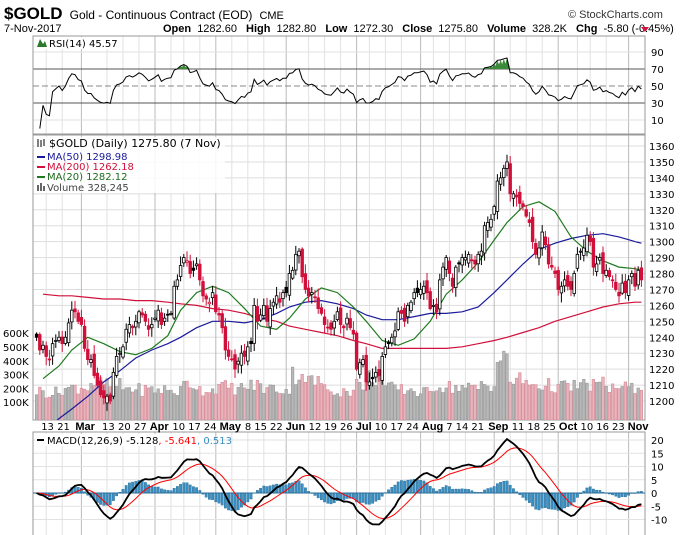 The width and height of the screenshot is (681, 535). I want to click on price-tick-label: 1280, so click(661, 275).